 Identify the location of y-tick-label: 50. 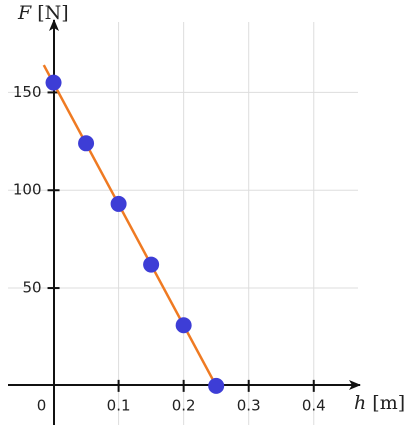
(31, 288).